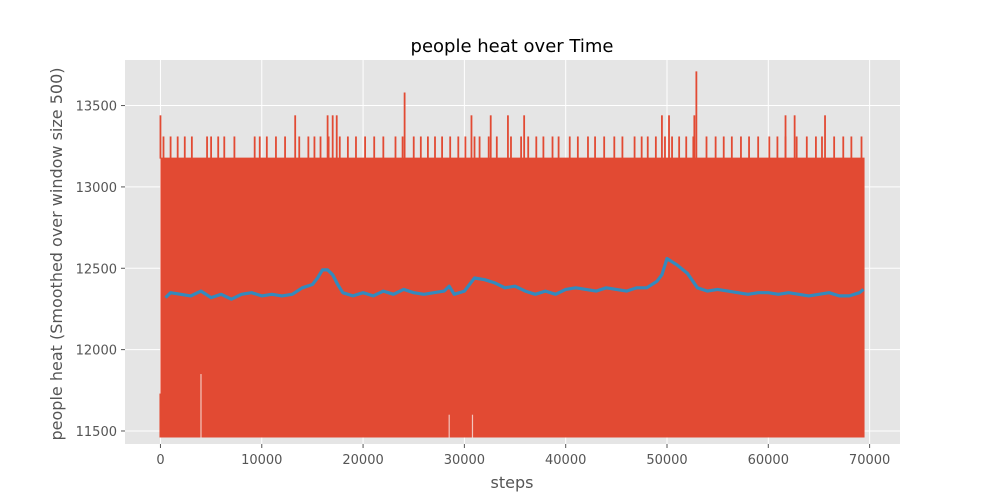 The image size is (1000, 500). Describe the element at coordinates (261, 460) in the screenshot. I see `x-tick-label: 10000` at that location.